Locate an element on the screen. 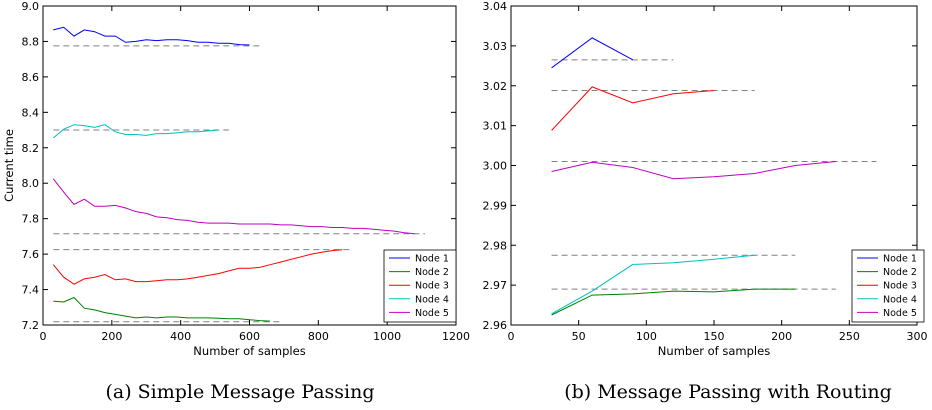 The height and width of the screenshot is (410, 932). x-tick-label: 800 is located at coordinates (318, 336).